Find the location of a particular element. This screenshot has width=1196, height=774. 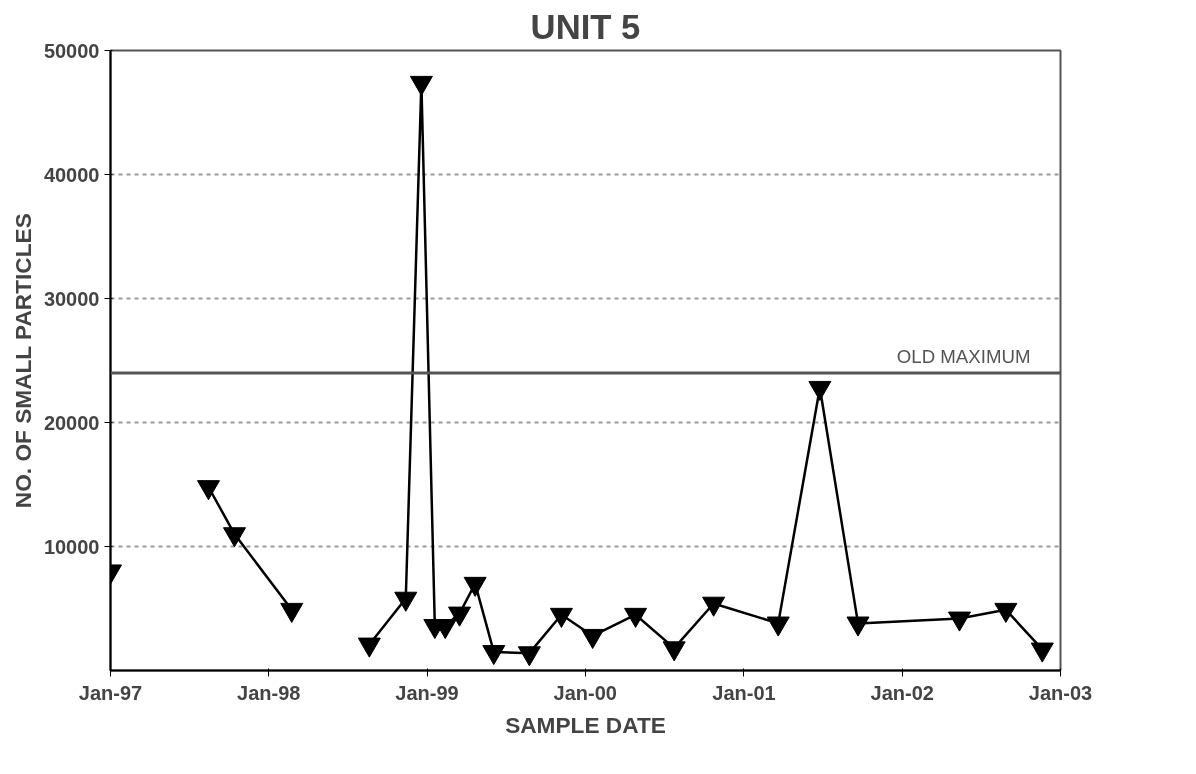

chart-title: UNIT 5 is located at coordinates (585, 26).